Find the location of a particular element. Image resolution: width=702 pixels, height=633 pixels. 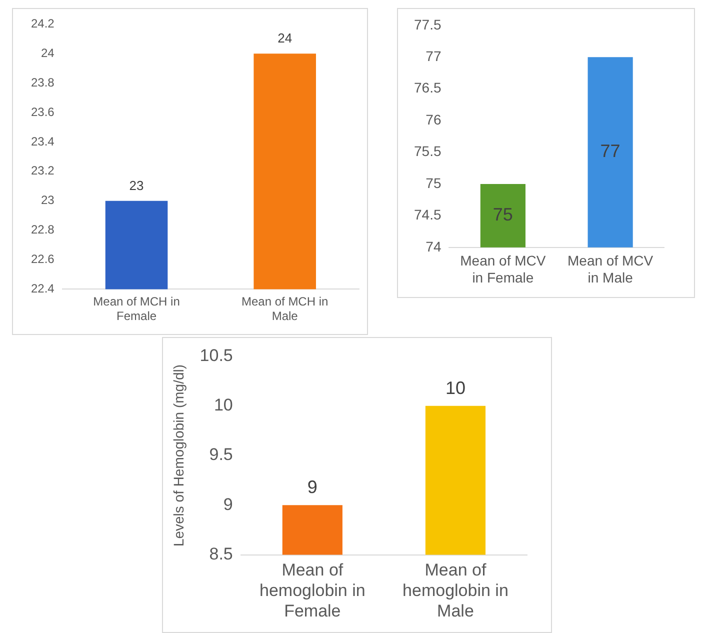

y-tick-label: 22.6 is located at coordinates (42, 259).